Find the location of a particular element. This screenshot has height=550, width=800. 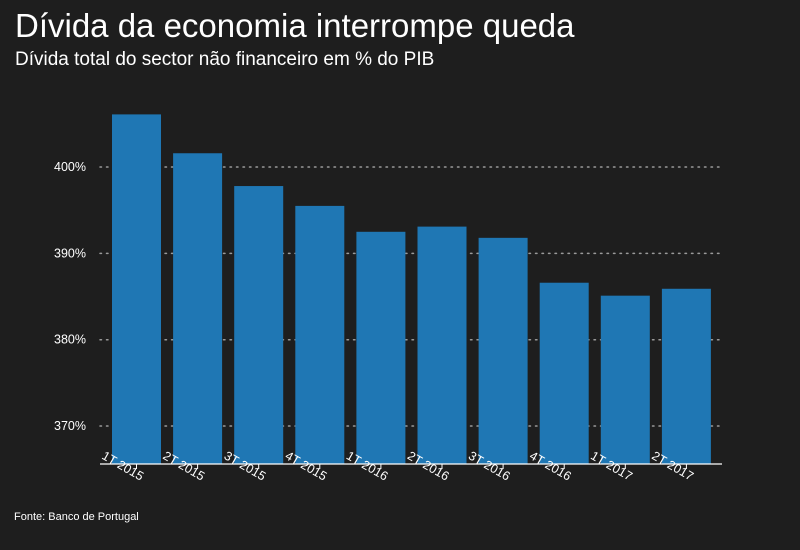

y-axis-ticks: 370% 380% 390% 400% is located at coordinates (70, 296).